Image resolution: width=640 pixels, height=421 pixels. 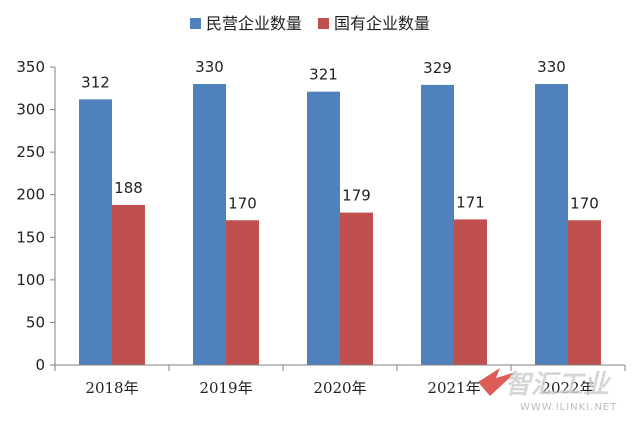 I want to click on data-label: 321, so click(x=323, y=75).